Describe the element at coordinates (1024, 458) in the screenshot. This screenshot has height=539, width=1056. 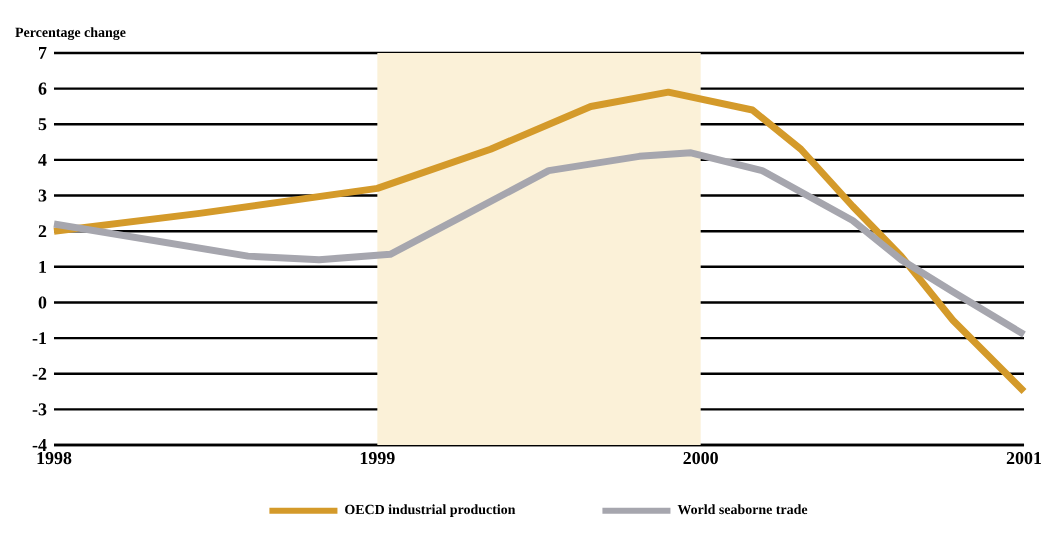
I see `x-tick-label: 2001` at that location.